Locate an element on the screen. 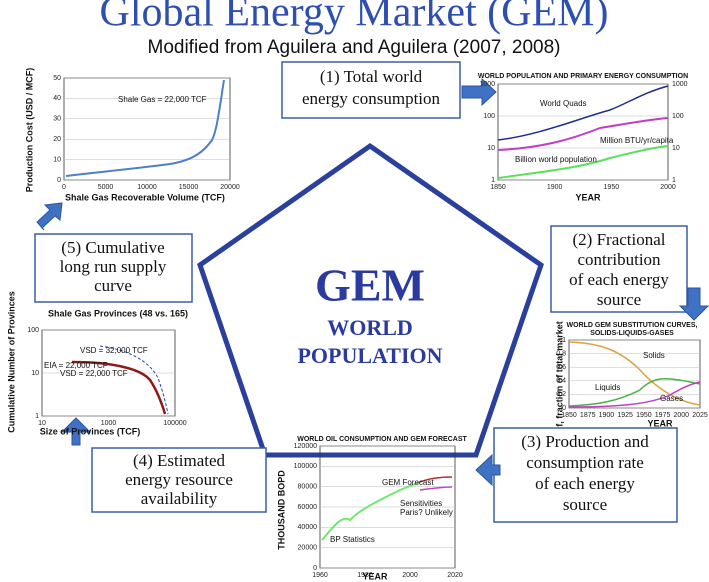 The image size is (709, 582). y-tick-label: 0 is located at coordinates (315, 568).